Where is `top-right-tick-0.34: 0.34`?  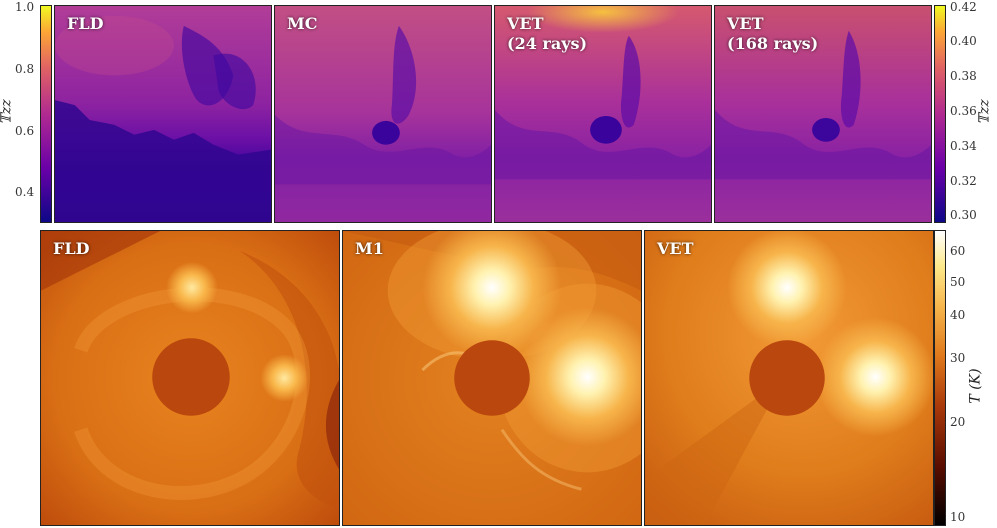 top-right-tick-0.34: 0.34 is located at coordinates (963, 146).